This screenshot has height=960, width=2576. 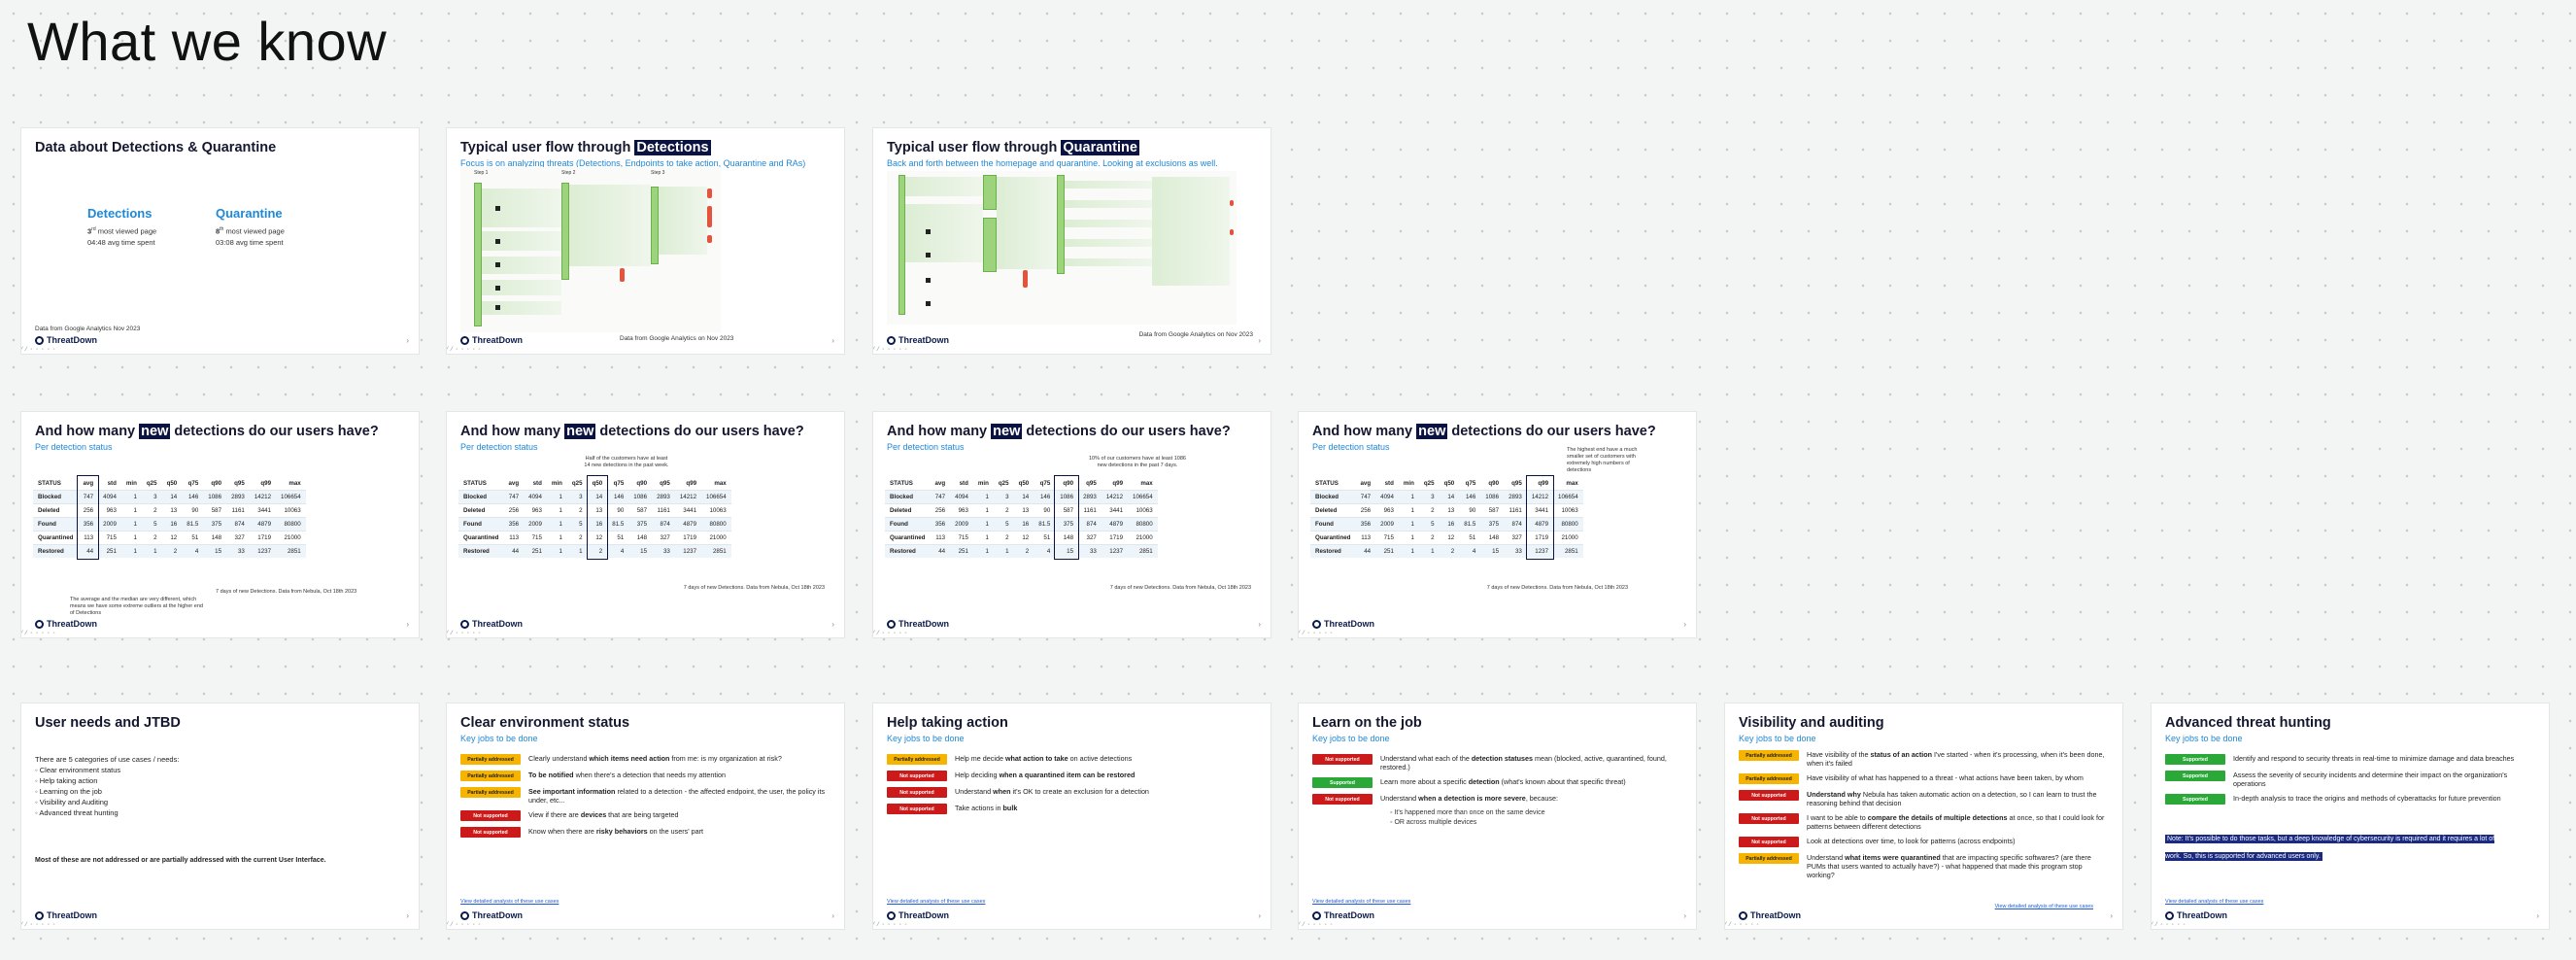 I want to click on flow-step-label: Step 1, so click(x=481, y=173).